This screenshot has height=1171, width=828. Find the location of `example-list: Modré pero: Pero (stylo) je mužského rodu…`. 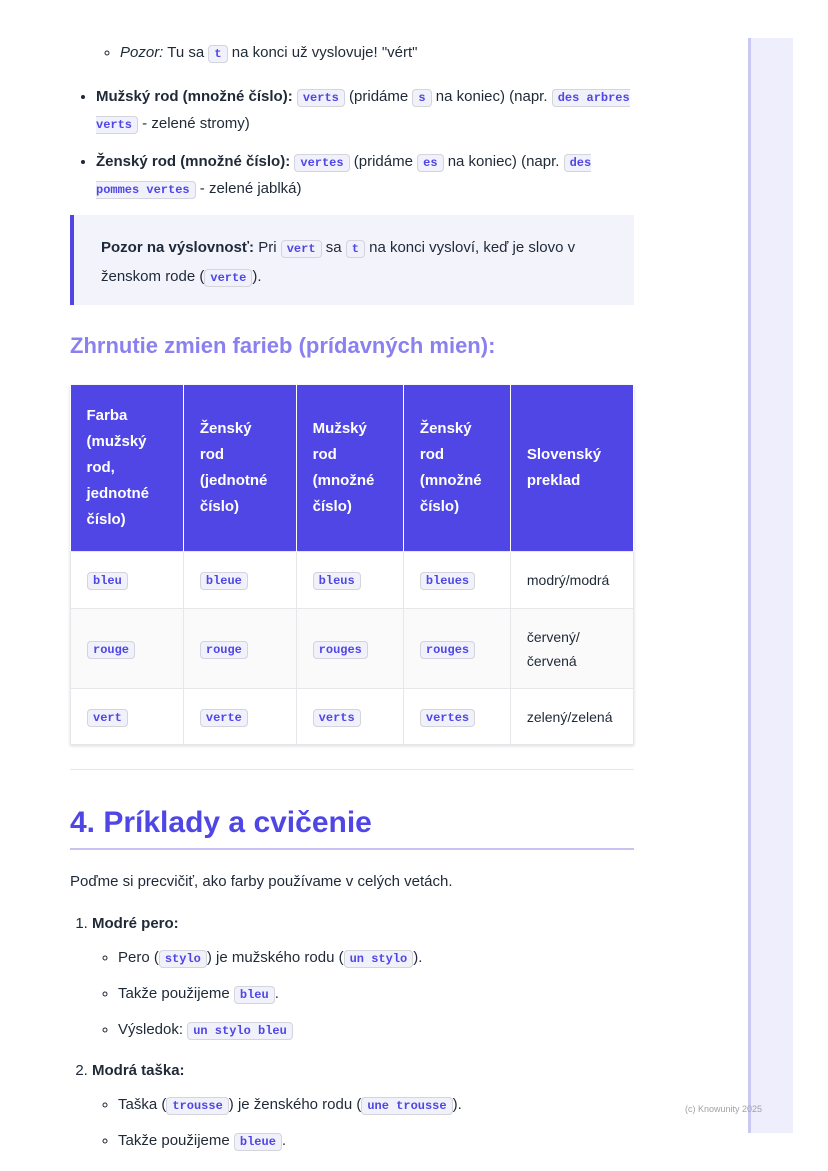

example-list: Modré pero: Pero (stylo) je mužského rodu… is located at coordinates (352, 1033).